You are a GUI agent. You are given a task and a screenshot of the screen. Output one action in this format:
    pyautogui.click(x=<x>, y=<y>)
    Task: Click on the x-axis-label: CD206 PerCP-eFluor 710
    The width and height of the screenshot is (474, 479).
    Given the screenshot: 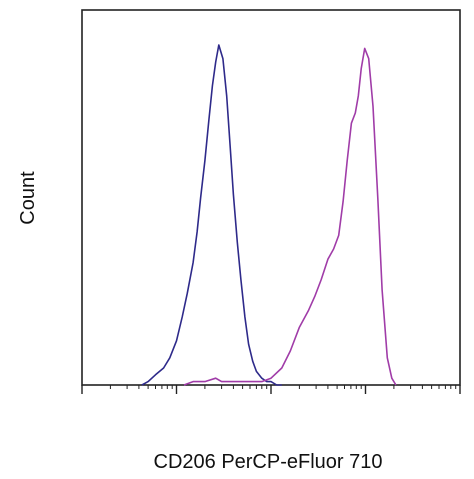 What is the action you would take?
    pyautogui.click(x=268, y=462)
    